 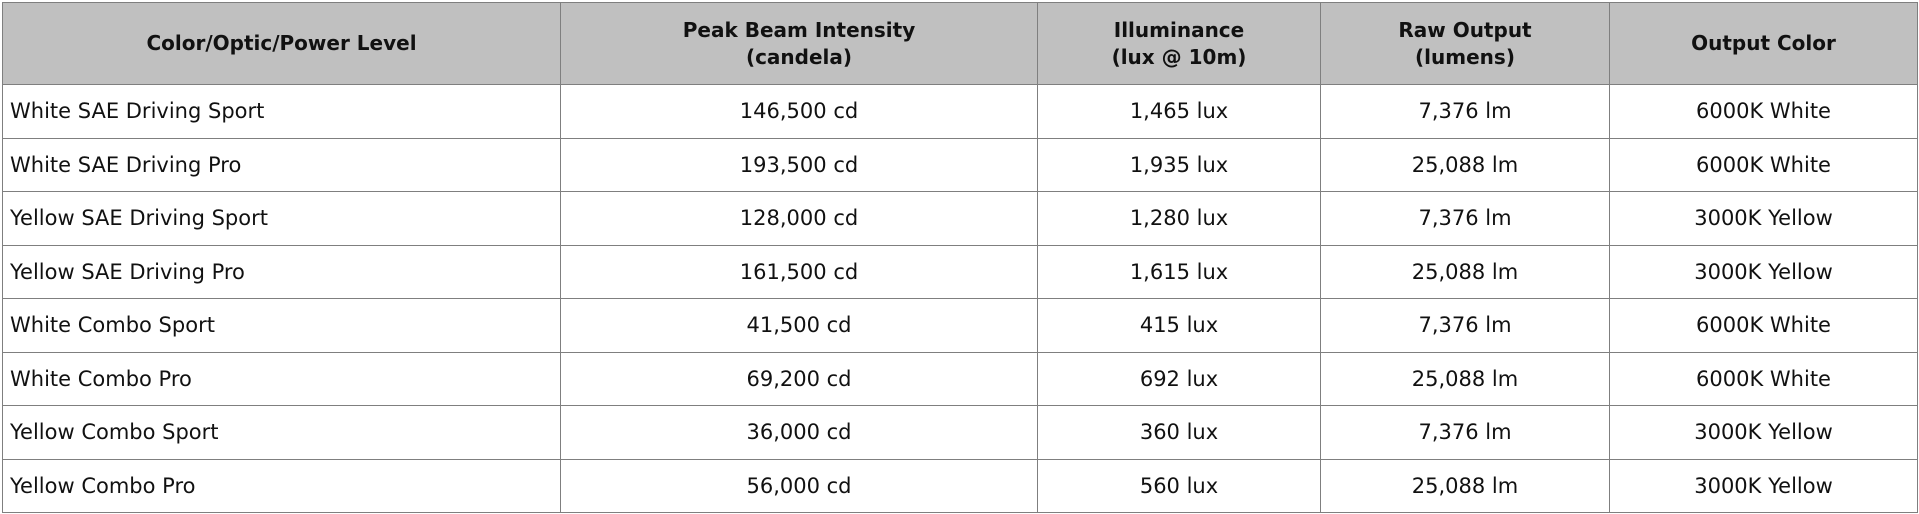 What do you see at coordinates (281, 325) in the screenshot?
I see `cell-level: White Combo Sport` at bounding box center [281, 325].